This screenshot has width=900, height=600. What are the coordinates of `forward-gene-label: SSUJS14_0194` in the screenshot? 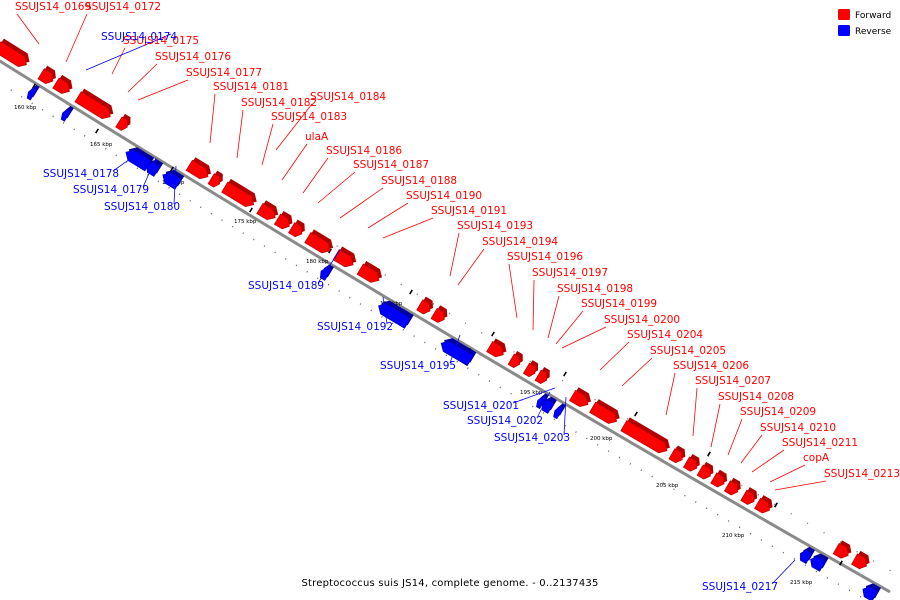 It's located at (520, 242).